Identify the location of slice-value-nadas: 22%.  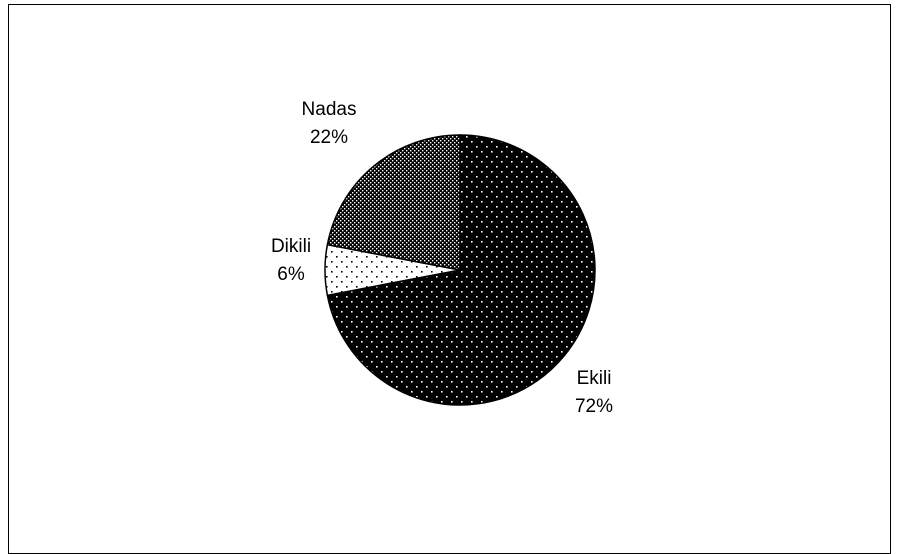
(329, 137).